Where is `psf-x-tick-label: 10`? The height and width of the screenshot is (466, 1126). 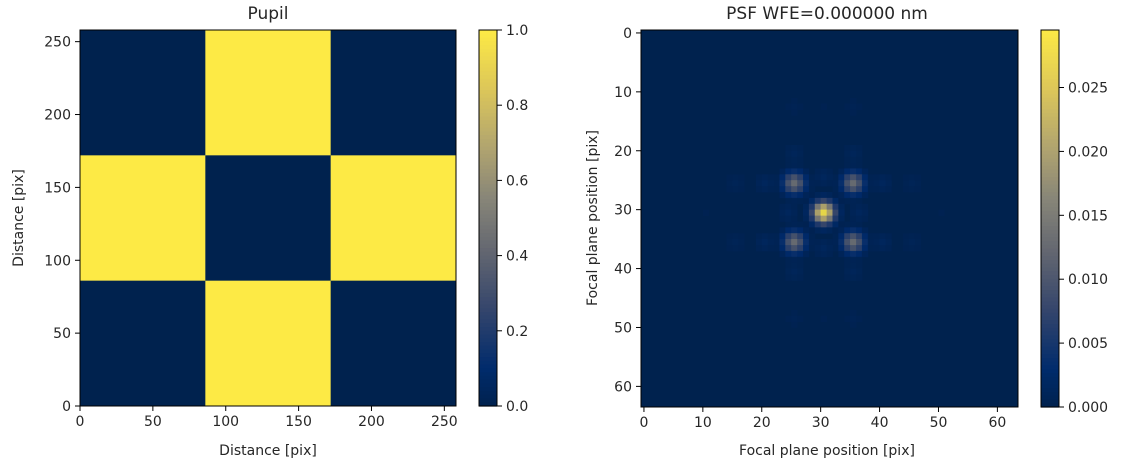 psf-x-tick-label: 10 is located at coordinates (703, 423).